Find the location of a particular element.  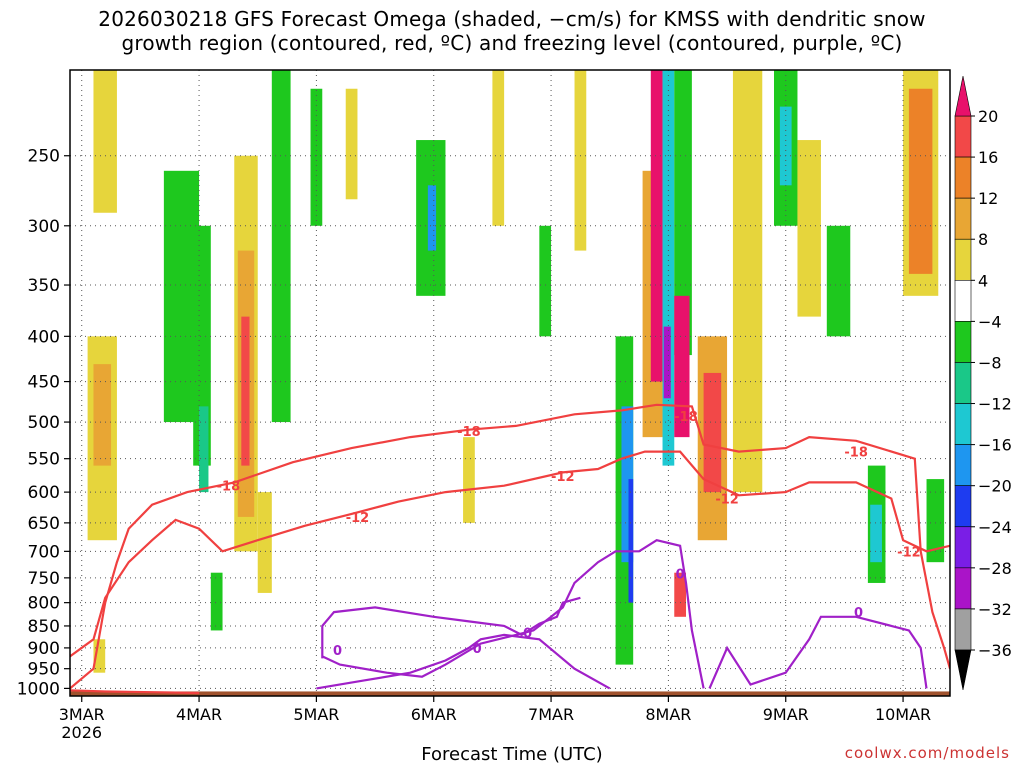

colorbar: 20 16 12 8 4 −4 −8 −12 −16 −20 −24 −28 −32 −36 is located at coordinates (983, 383).